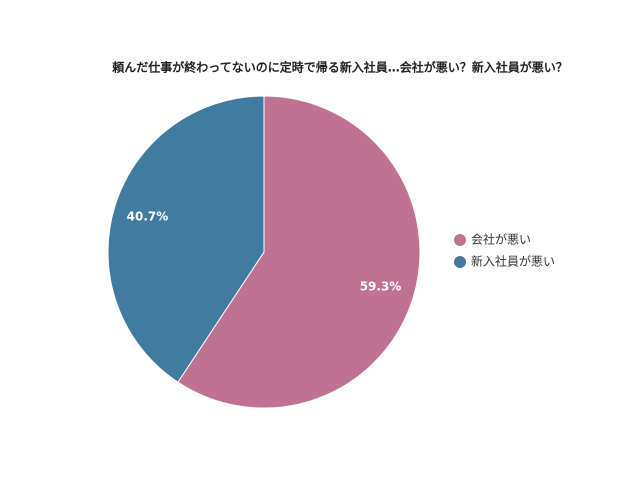  Describe the element at coordinates (186, 239) in the screenshot. I see `pie-slice` at that location.